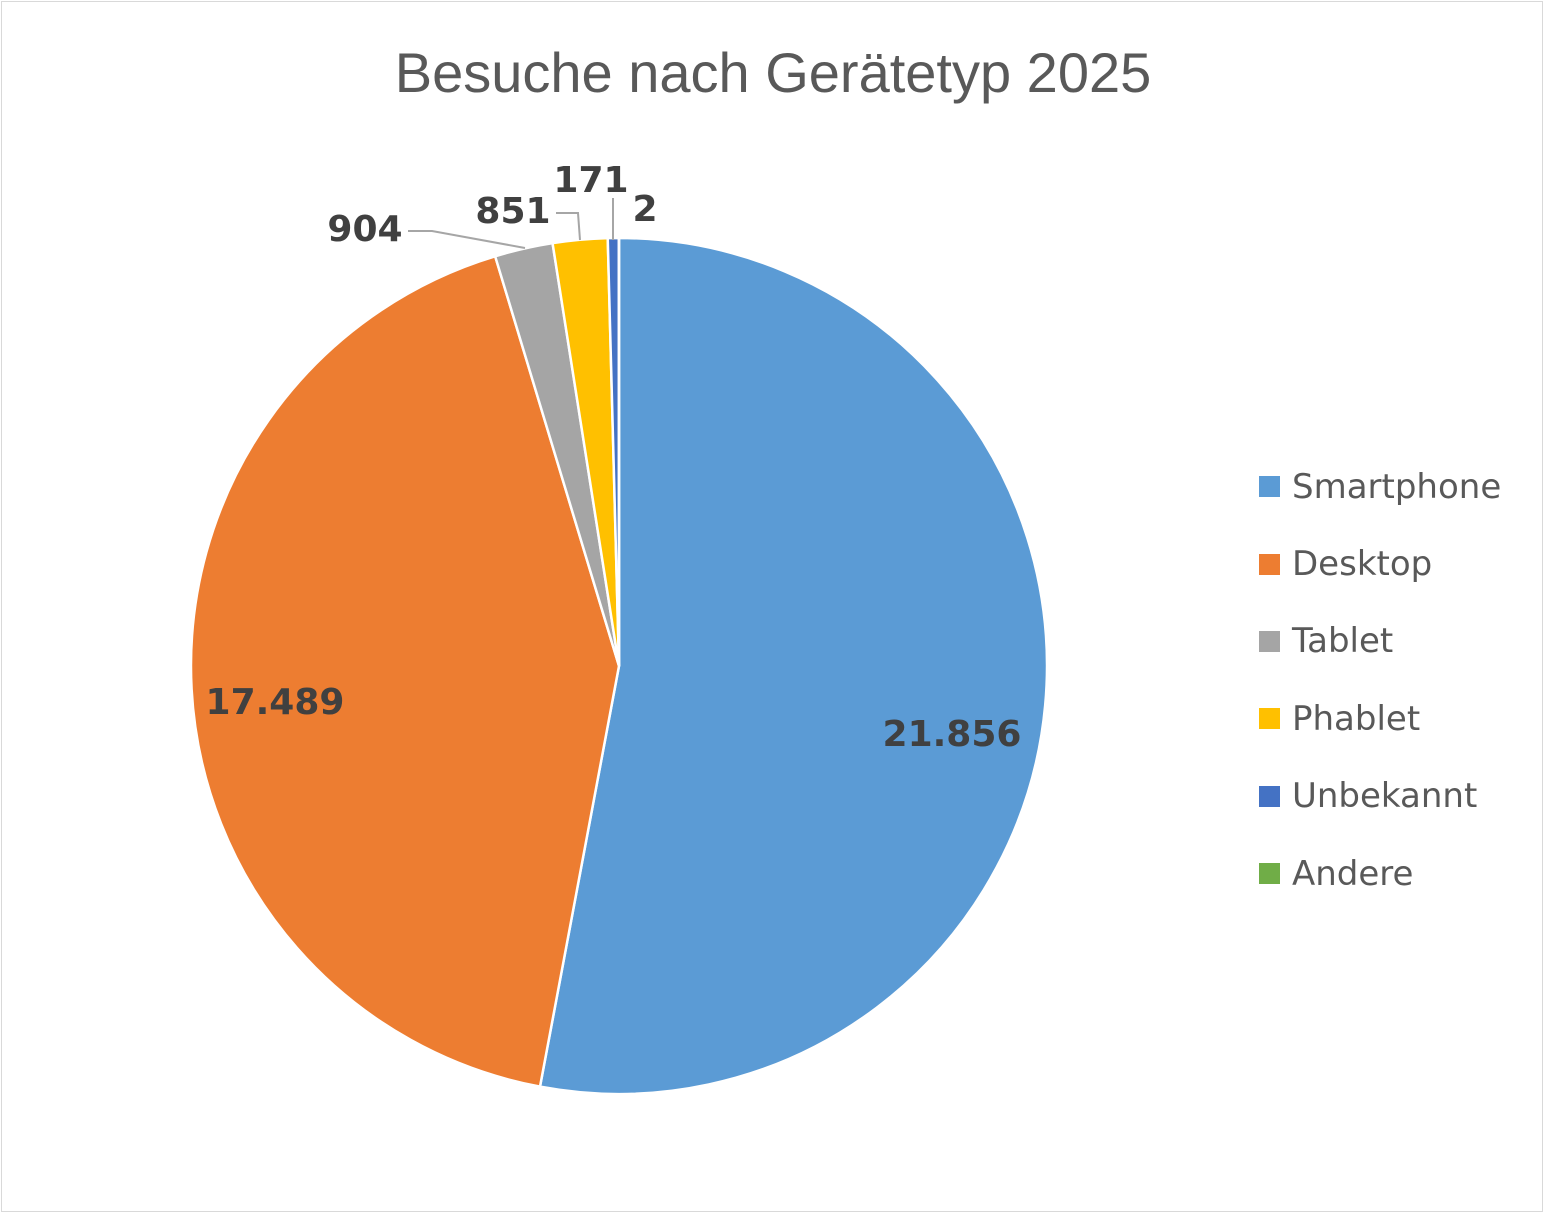 This screenshot has height=1215, width=1546. I want to click on leader-line-phablet, so click(568, 226).